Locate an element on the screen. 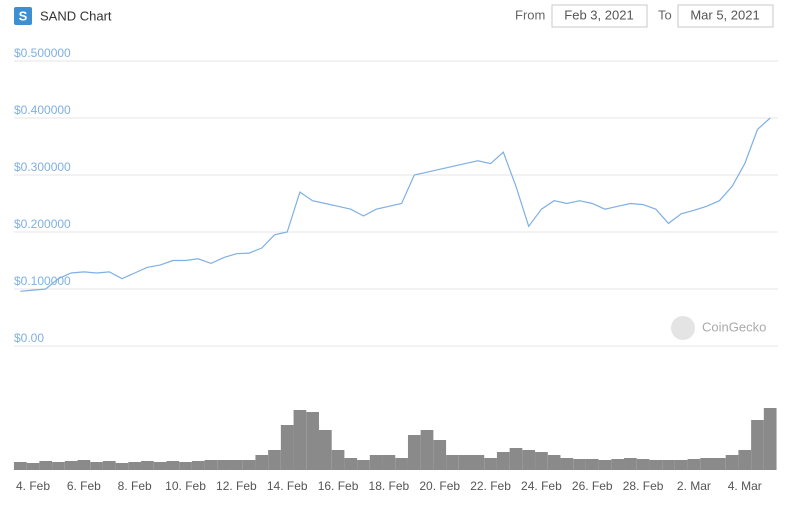 The image size is (808, 510). x-tick-label: 20. Feb is located at coordinates (439, 486).